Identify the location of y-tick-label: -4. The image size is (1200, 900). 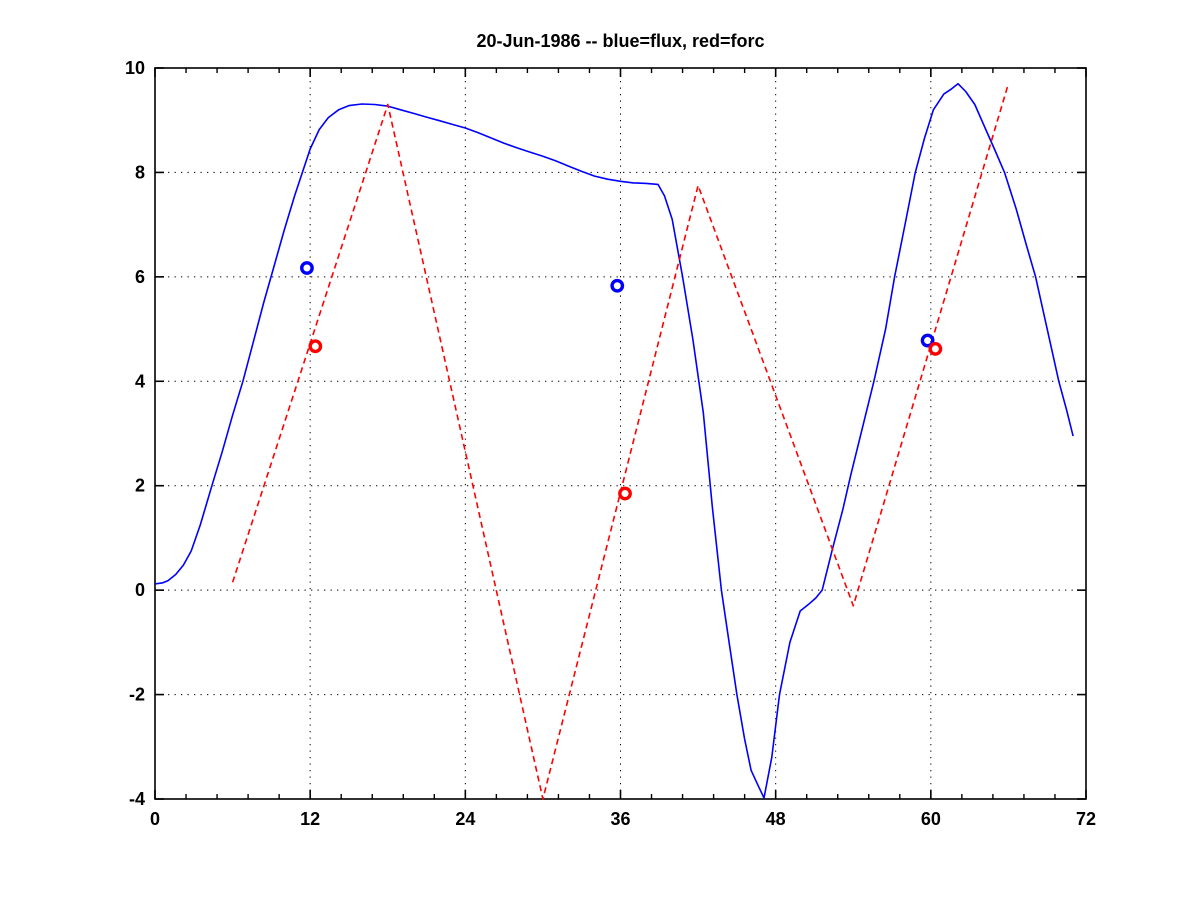
(137, 799).